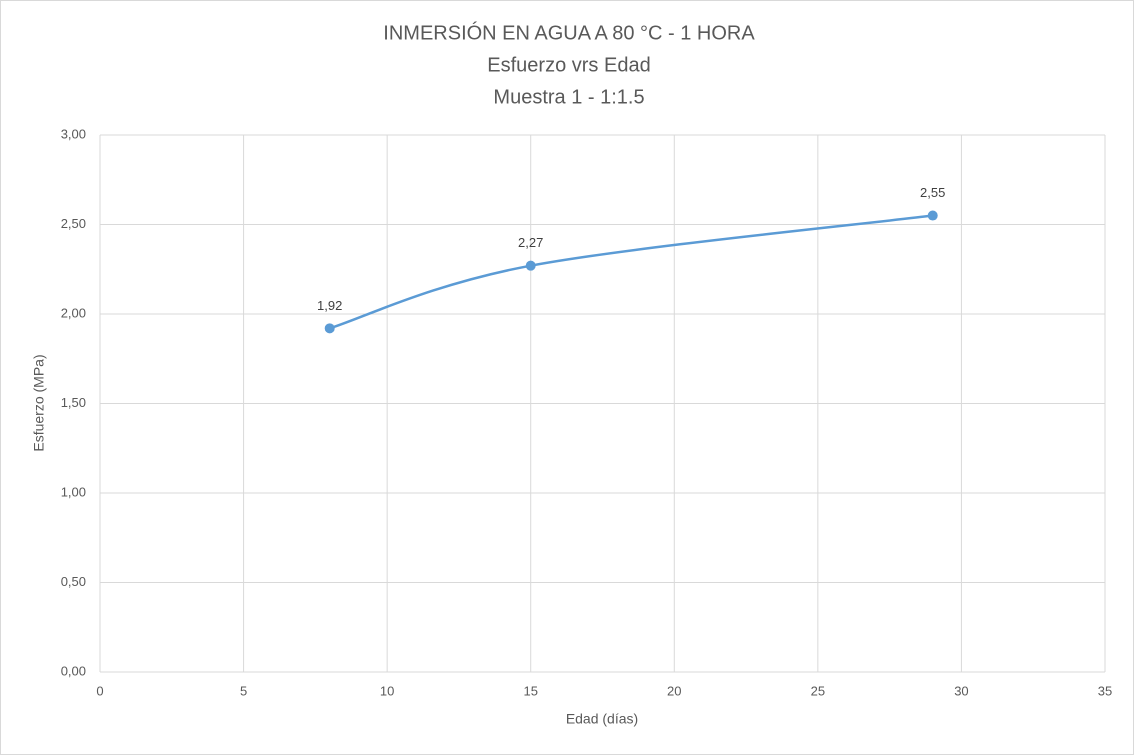  What do you see at coordinates (602, 719) in the screenshot?
I see `x-axis-title: Edad (días)` at bounding box center [602, 719].